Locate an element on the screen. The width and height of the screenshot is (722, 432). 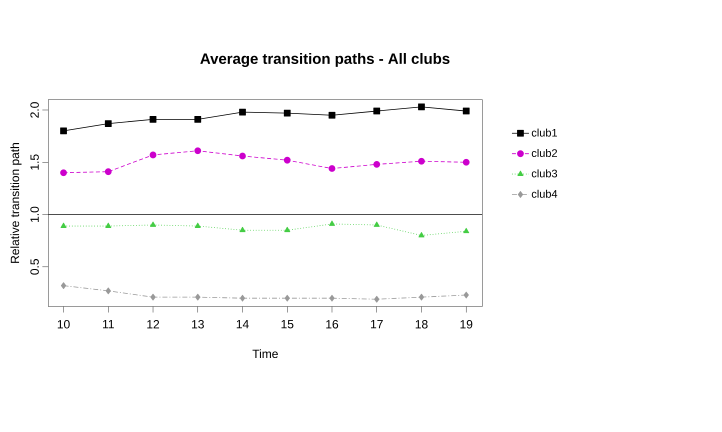
chart-title: Average transition paths - All clubs is located at coordinates (325, 60).